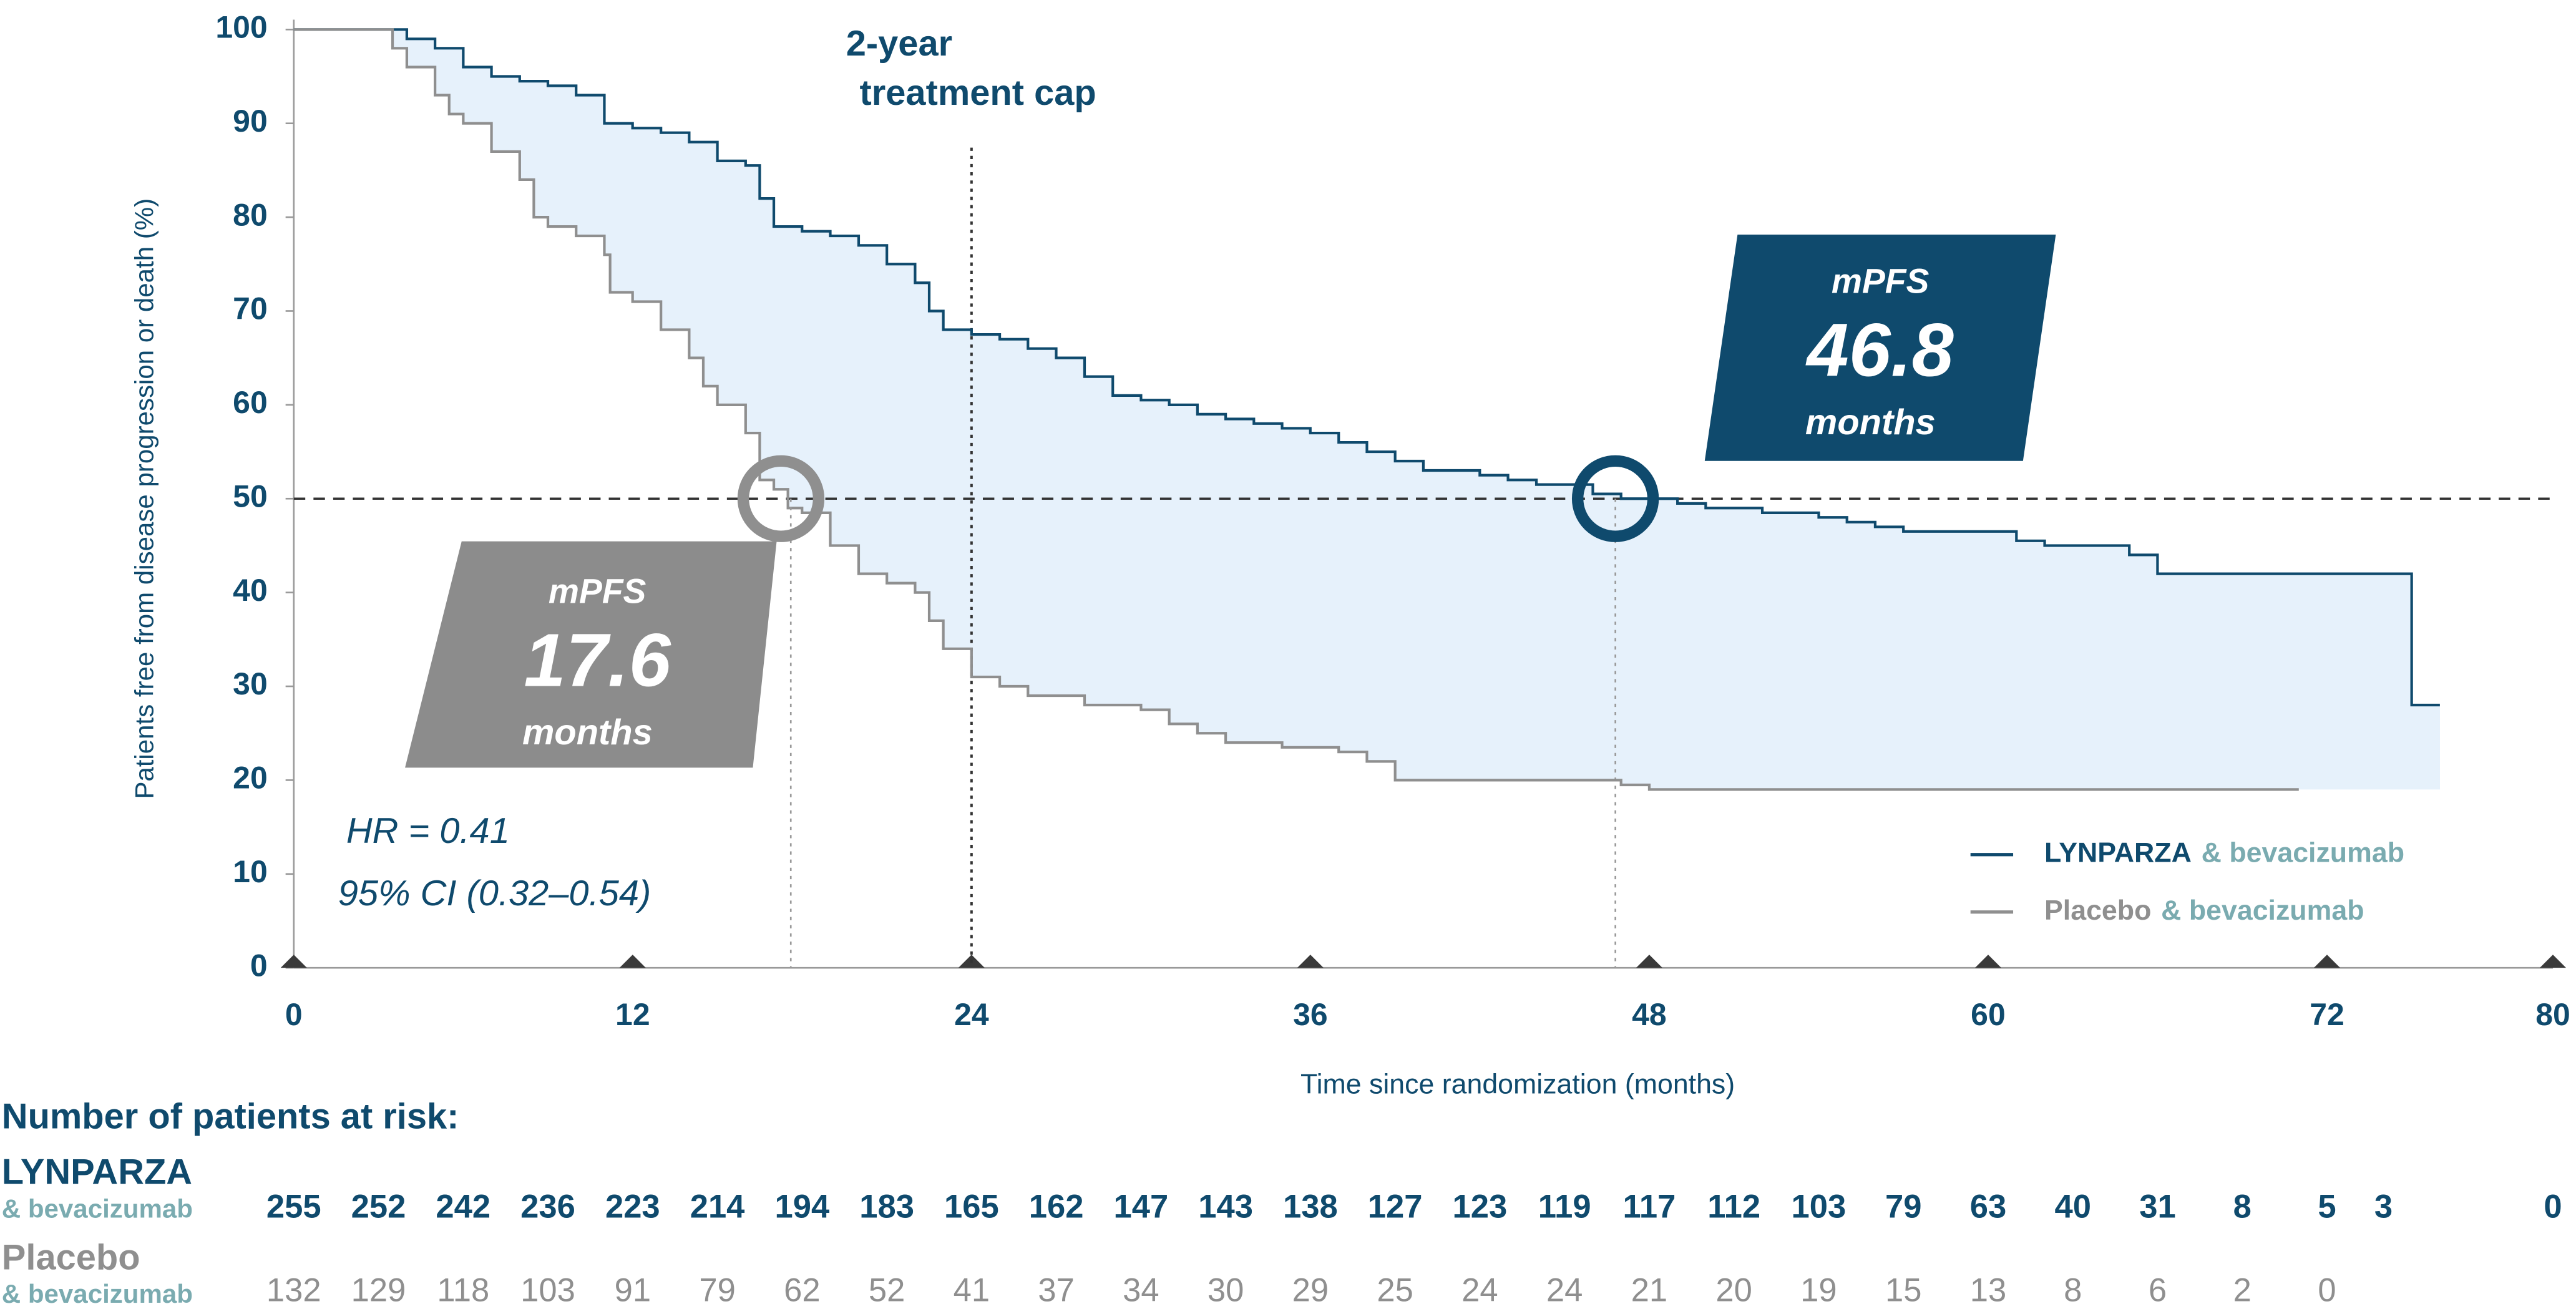  Describe the element at coordinates (378, 1207) in the screenshot. I see `risk-count: 252` at that location.